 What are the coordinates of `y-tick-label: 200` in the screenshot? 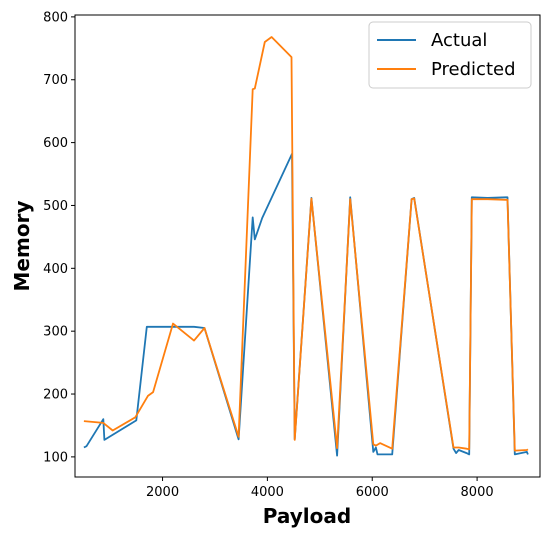 It's located at (55, 395).